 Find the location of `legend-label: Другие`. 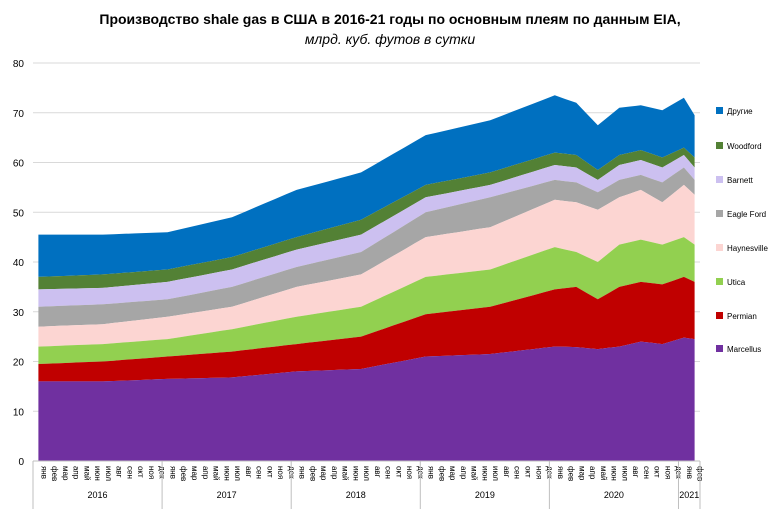

legend-label: Другие is located at coordinates (740, 111).